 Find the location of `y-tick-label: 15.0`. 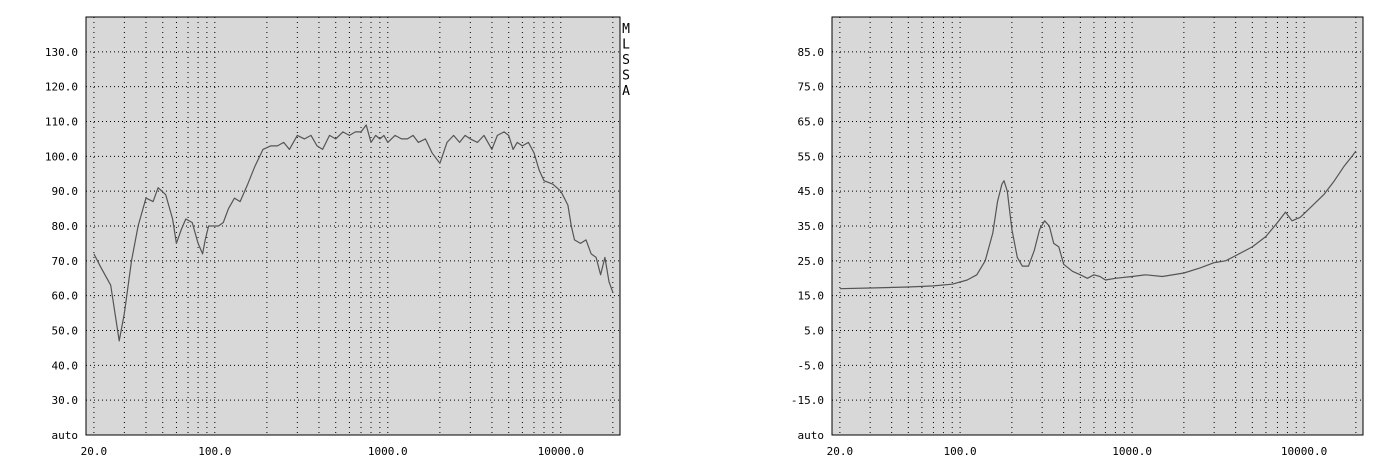

y-tick-label: 15.0 is located at coordinates (811, 296).